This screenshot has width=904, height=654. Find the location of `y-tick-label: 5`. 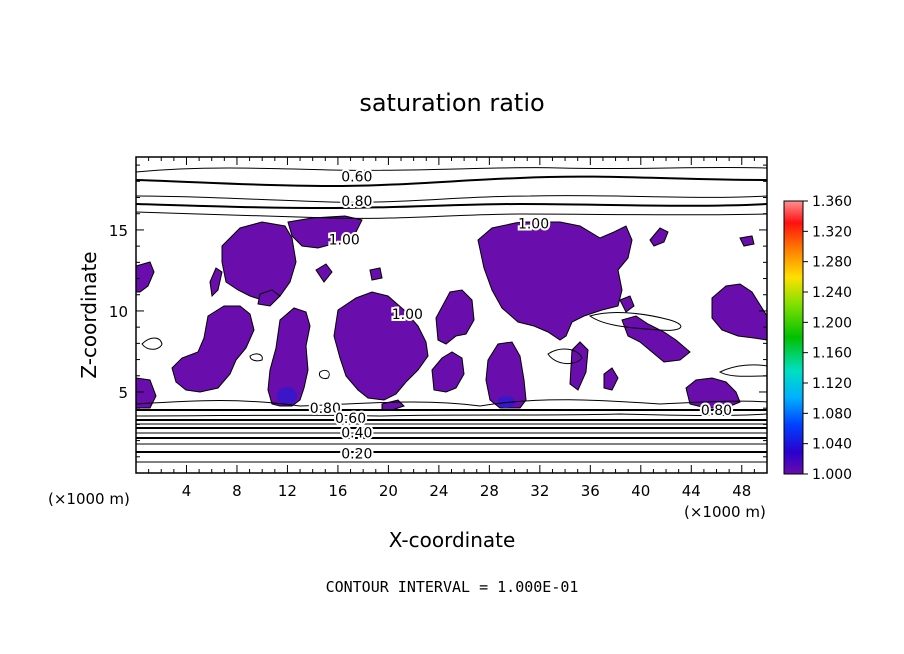

y-tick-label: 5 is located at coordinates (123, 393).